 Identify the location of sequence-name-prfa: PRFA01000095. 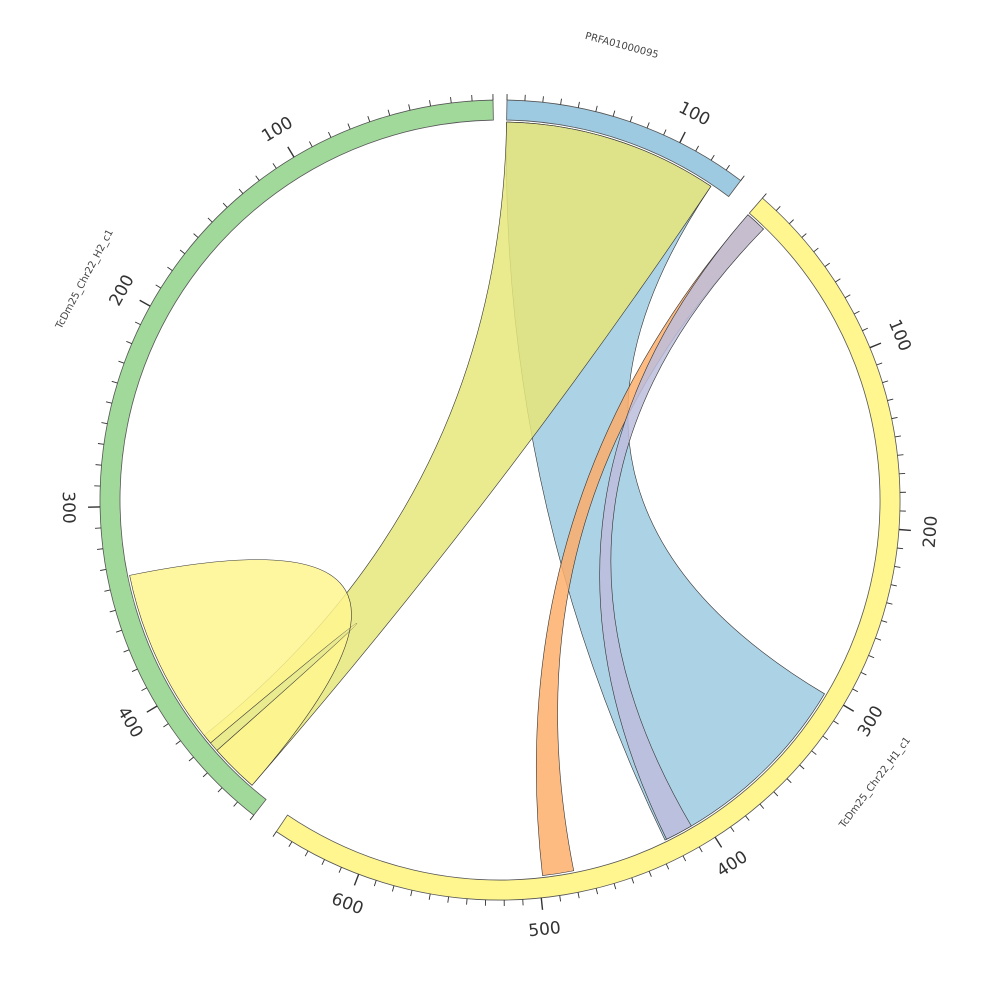
(622, 46).